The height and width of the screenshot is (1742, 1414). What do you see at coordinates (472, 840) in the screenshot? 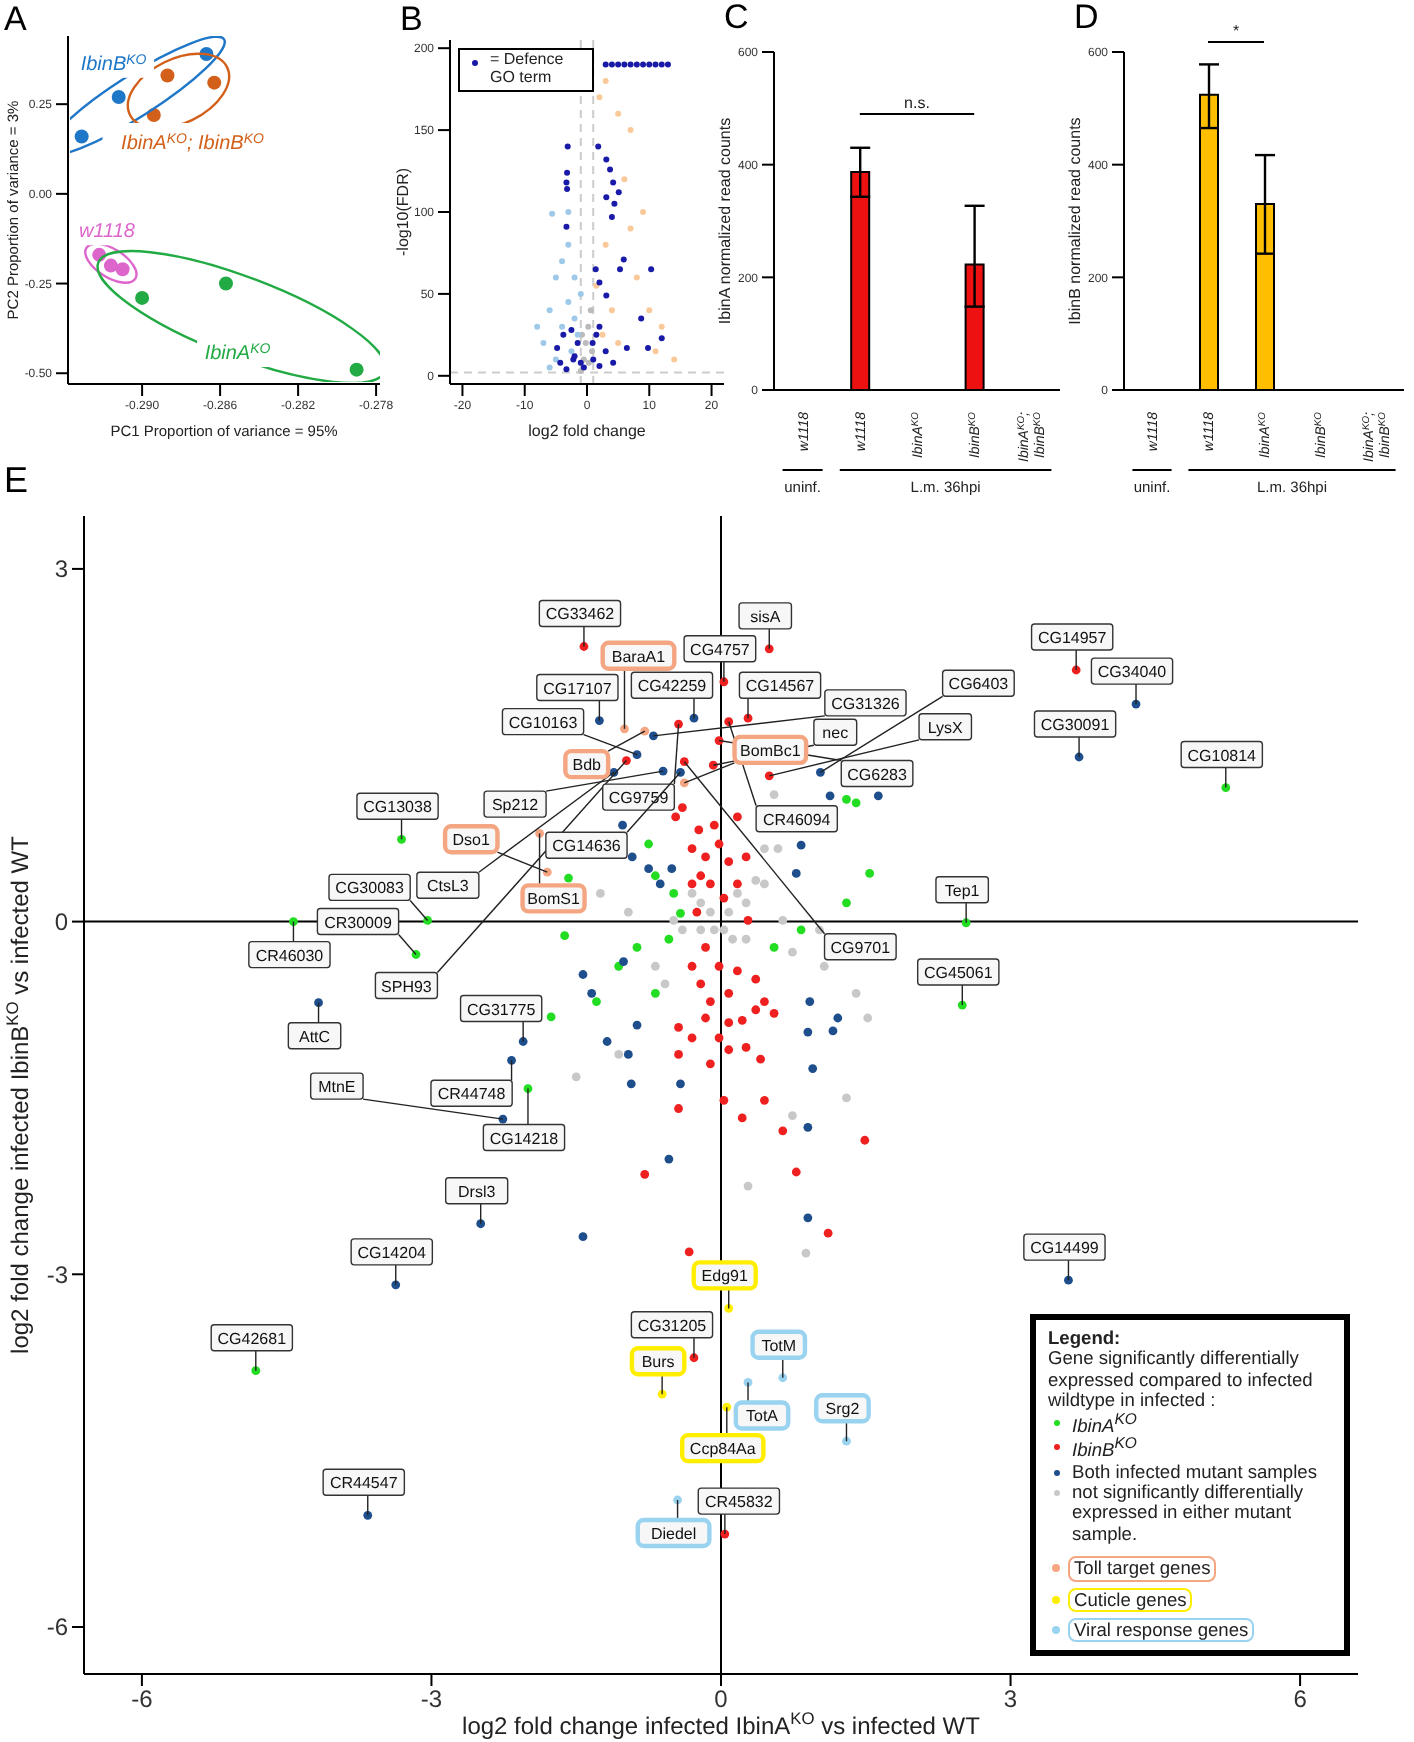
I see `data-label: Dso1` at bounding box center [472, 840].